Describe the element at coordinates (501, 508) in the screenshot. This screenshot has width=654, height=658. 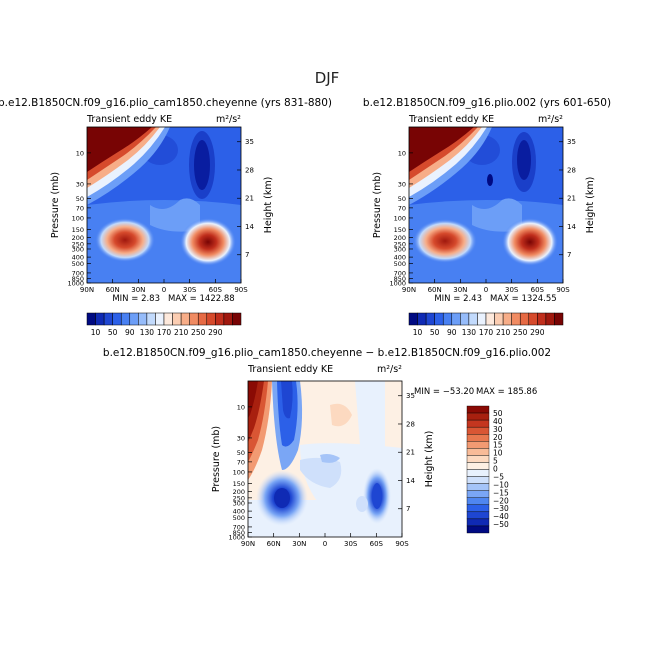
I see `colorbar-label: −30` at that location.